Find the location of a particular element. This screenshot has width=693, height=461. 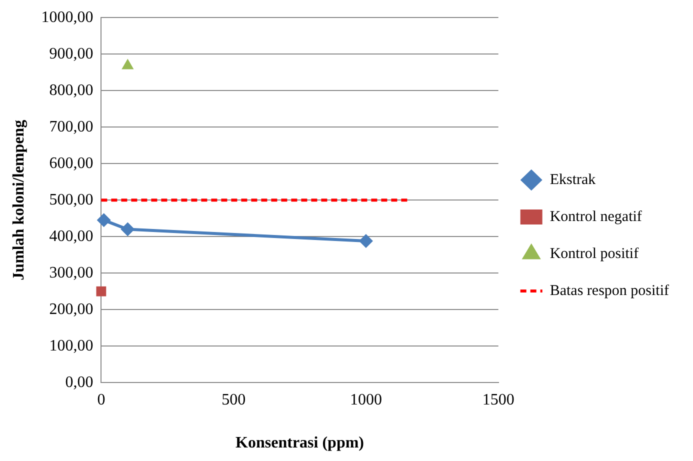

x-tick-label: 500 is located at coordinates (234, 399).